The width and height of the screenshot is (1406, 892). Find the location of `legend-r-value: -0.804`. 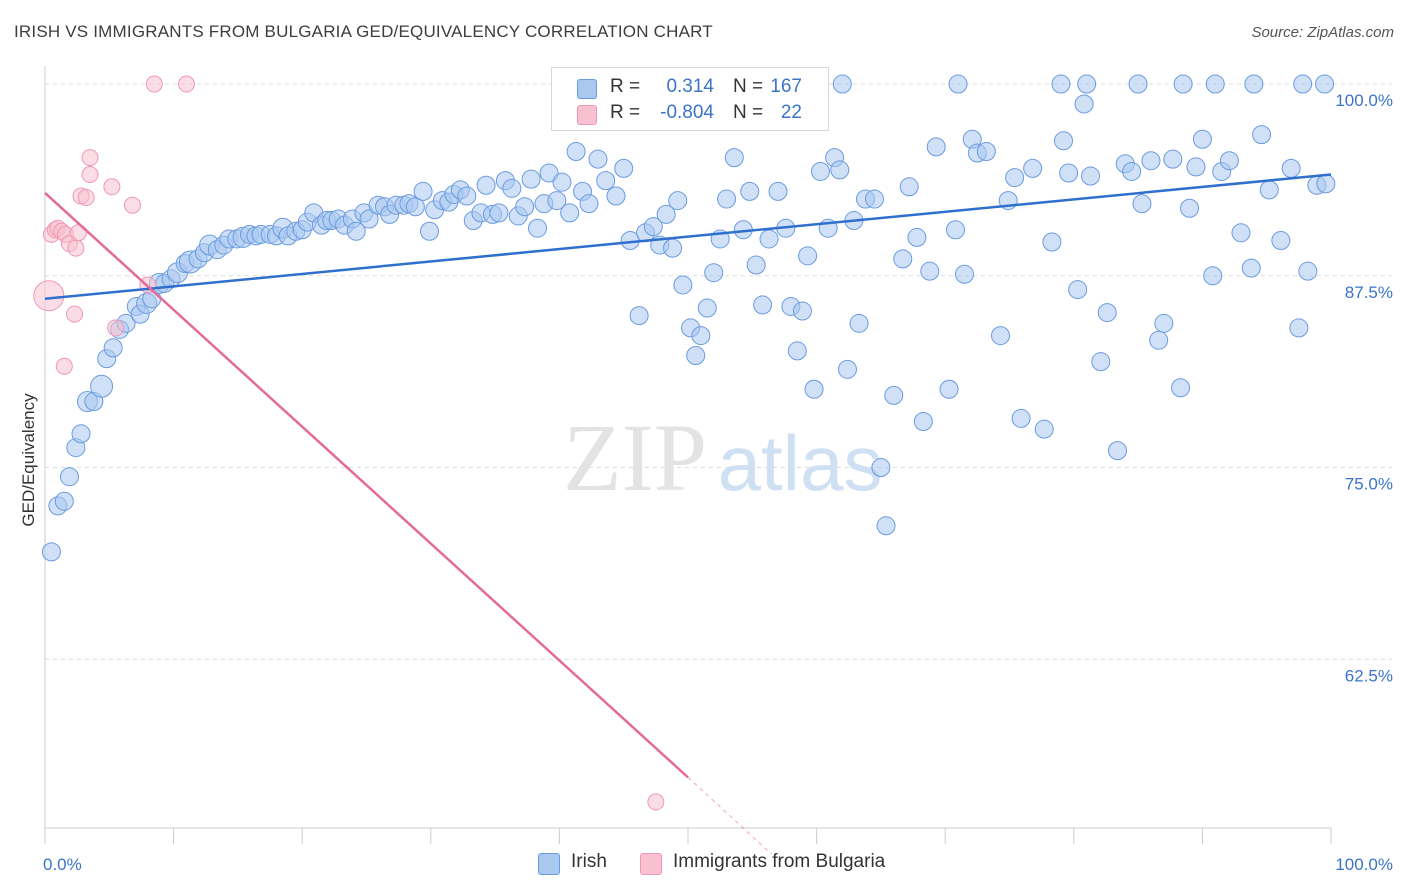

legend-r-value: -0.804 is located at coordinates (687, 112).